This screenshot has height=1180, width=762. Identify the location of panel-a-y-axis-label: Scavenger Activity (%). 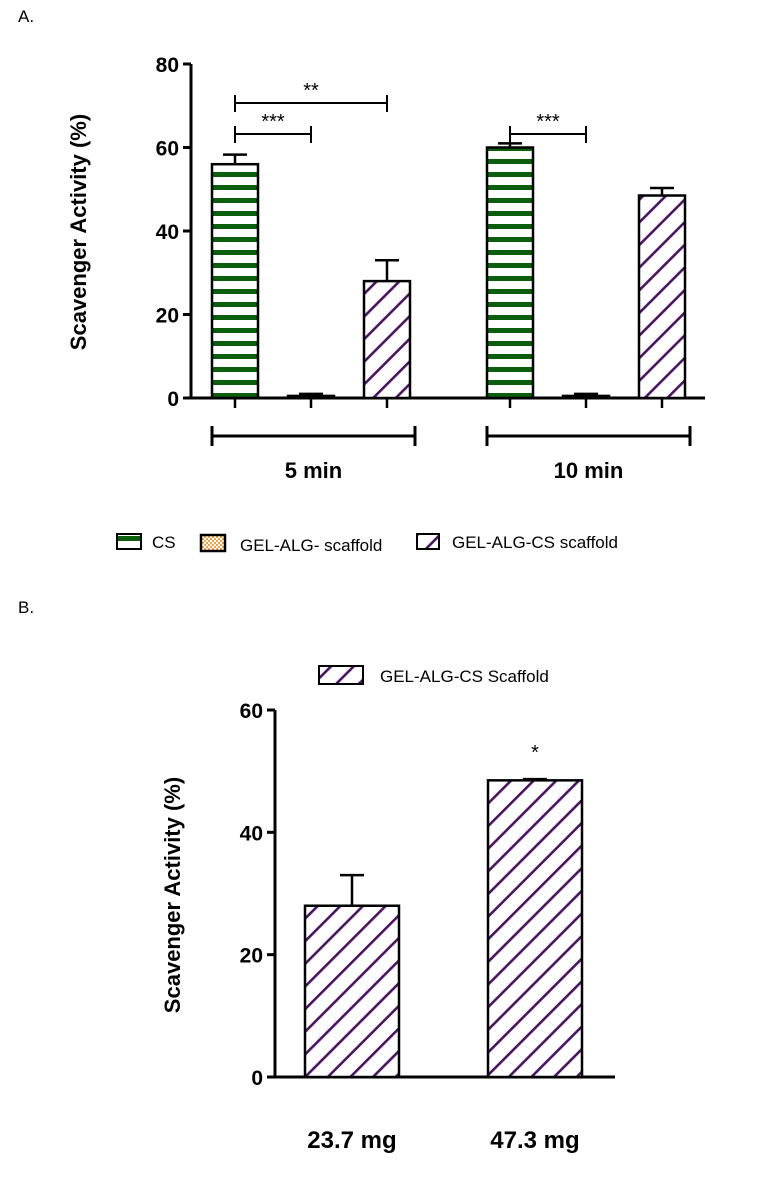
(78, 232).